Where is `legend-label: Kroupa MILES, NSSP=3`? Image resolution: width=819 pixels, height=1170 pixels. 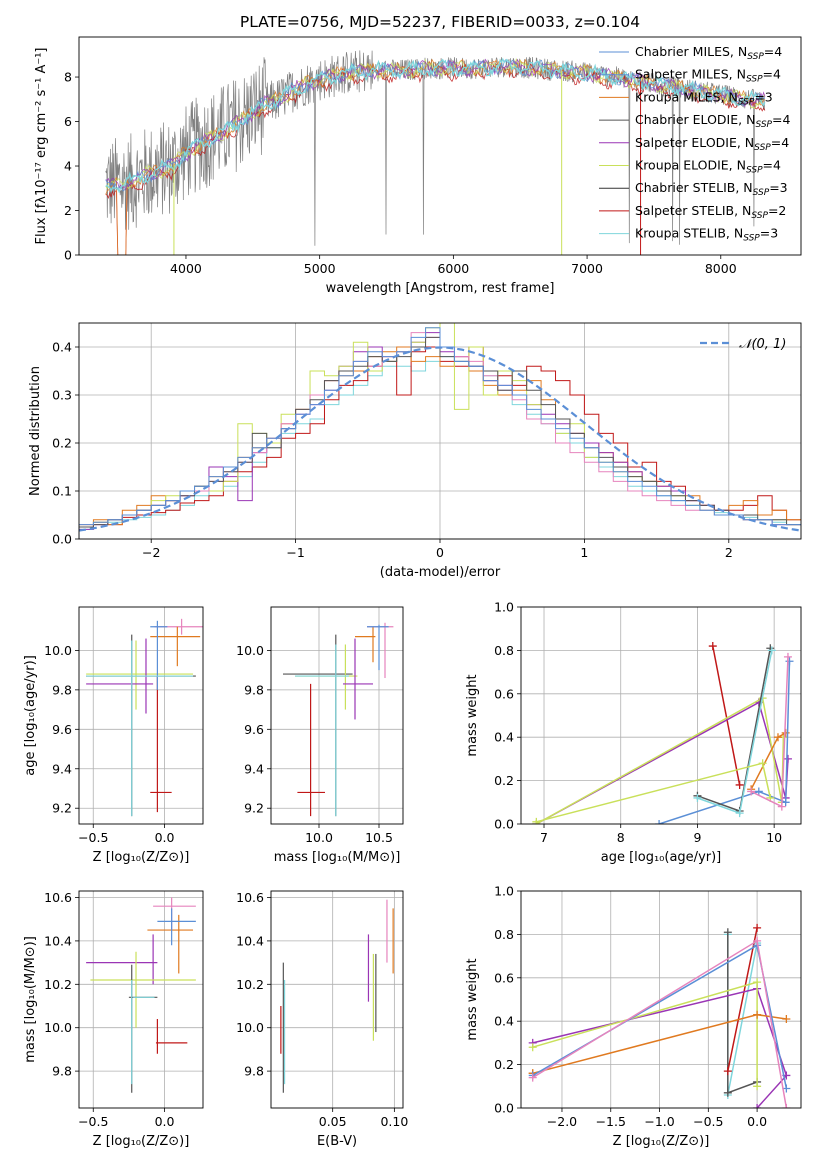
legend-label: Kroupa MILES, NSSP=3 is located at coordinates (704, 98).